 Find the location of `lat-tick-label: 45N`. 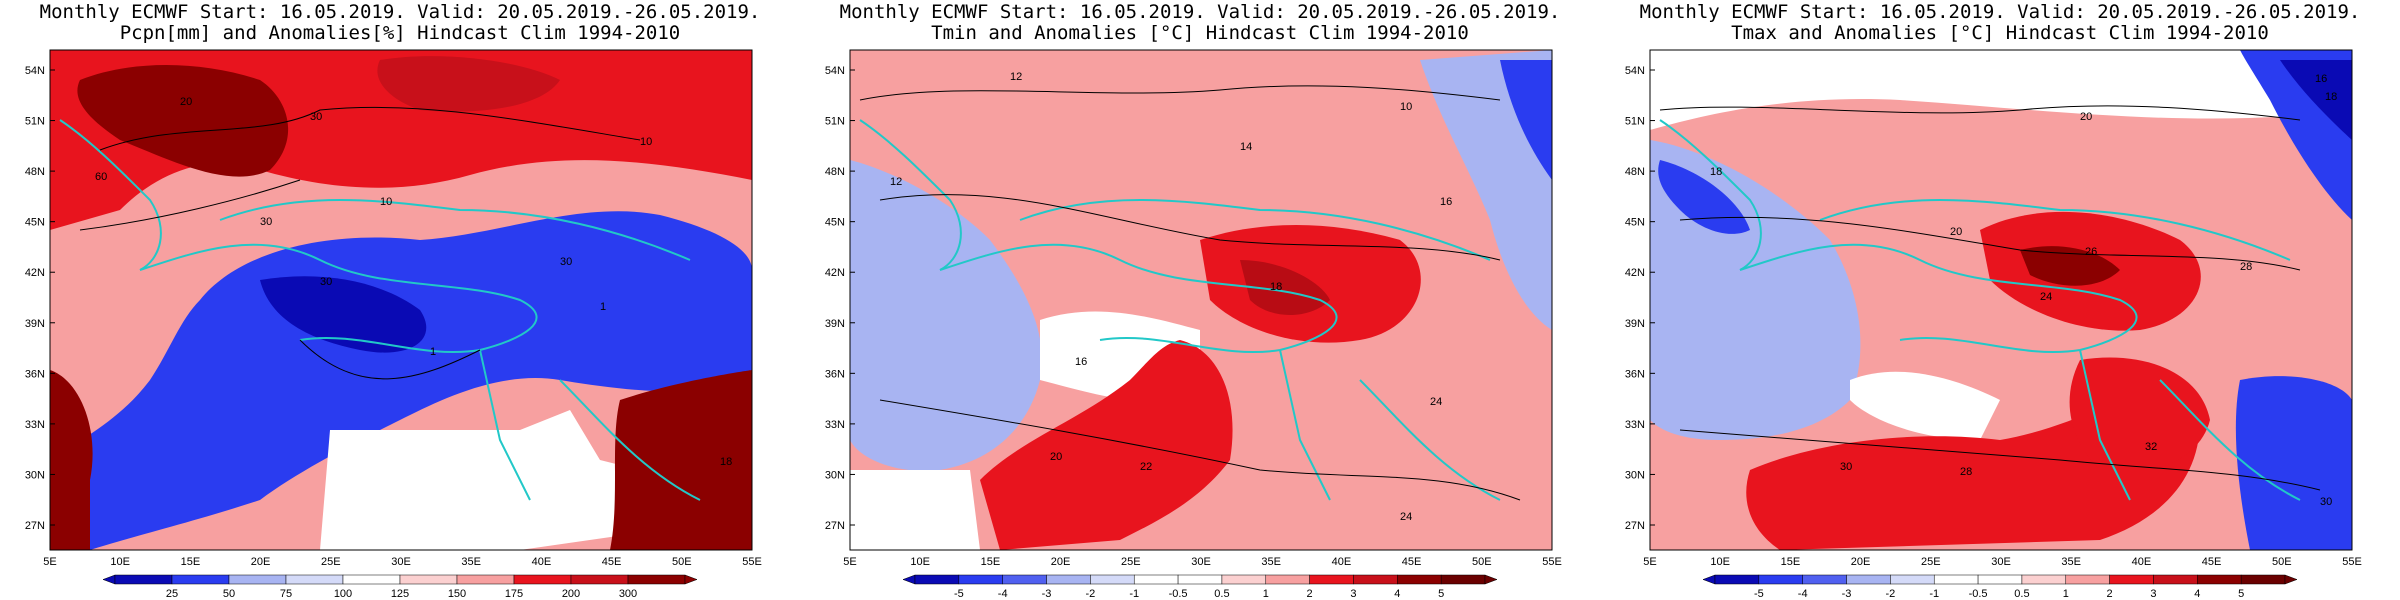

lat-tick-label: 45N is located at coordinates (835, 223).